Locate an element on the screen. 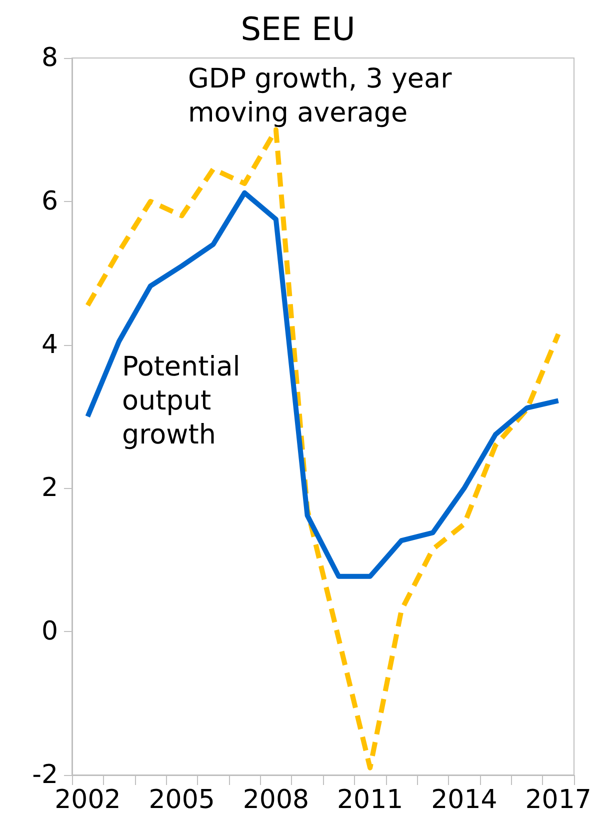 This screenshot has width=596, height=836. series-label: Potential output growth is located at coordinates (185, 401).